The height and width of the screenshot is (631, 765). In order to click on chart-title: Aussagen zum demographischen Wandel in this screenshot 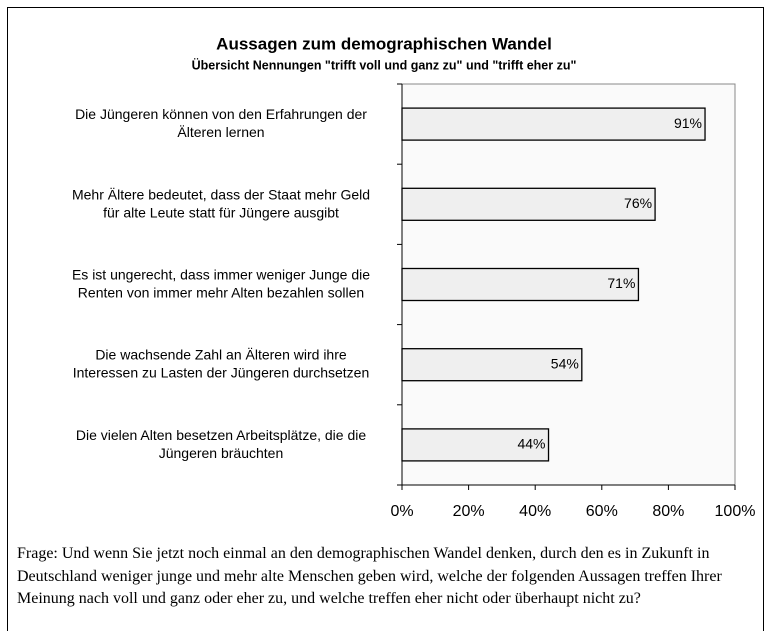, I will do `click(384, 43)`.